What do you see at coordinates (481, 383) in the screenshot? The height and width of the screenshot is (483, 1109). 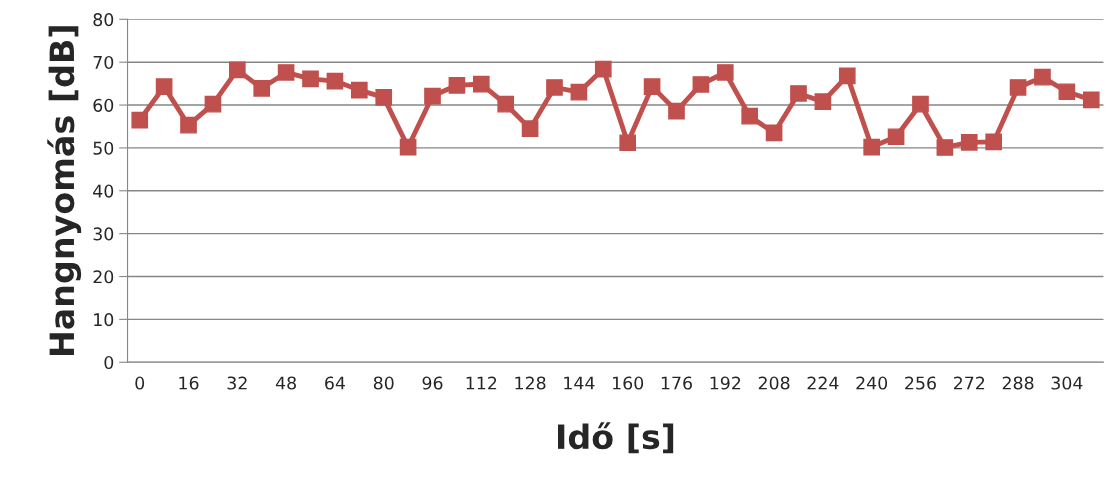 I see `x-tick-label: 112` at bounding box center [481, 383].